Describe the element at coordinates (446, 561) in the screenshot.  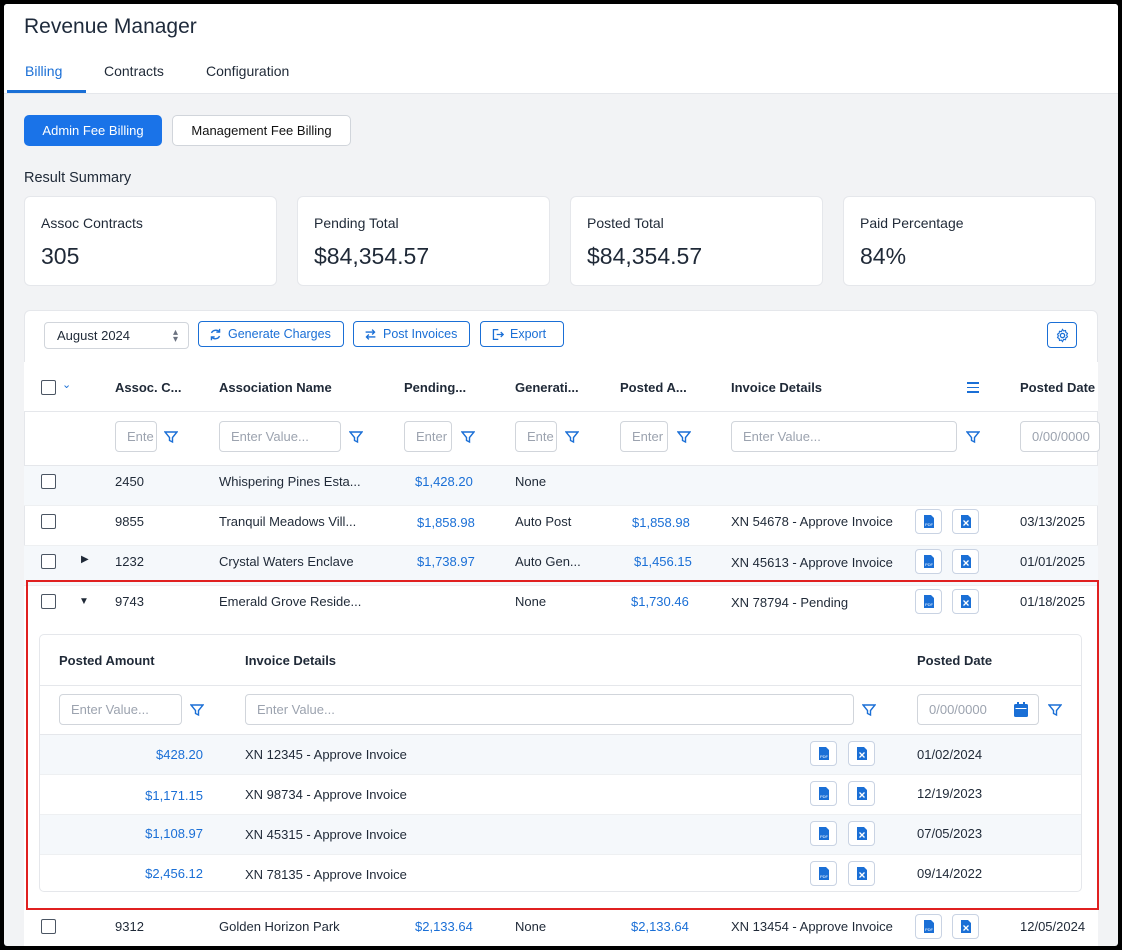
I see `cell-pending-amount: $1,738.97` at that location.